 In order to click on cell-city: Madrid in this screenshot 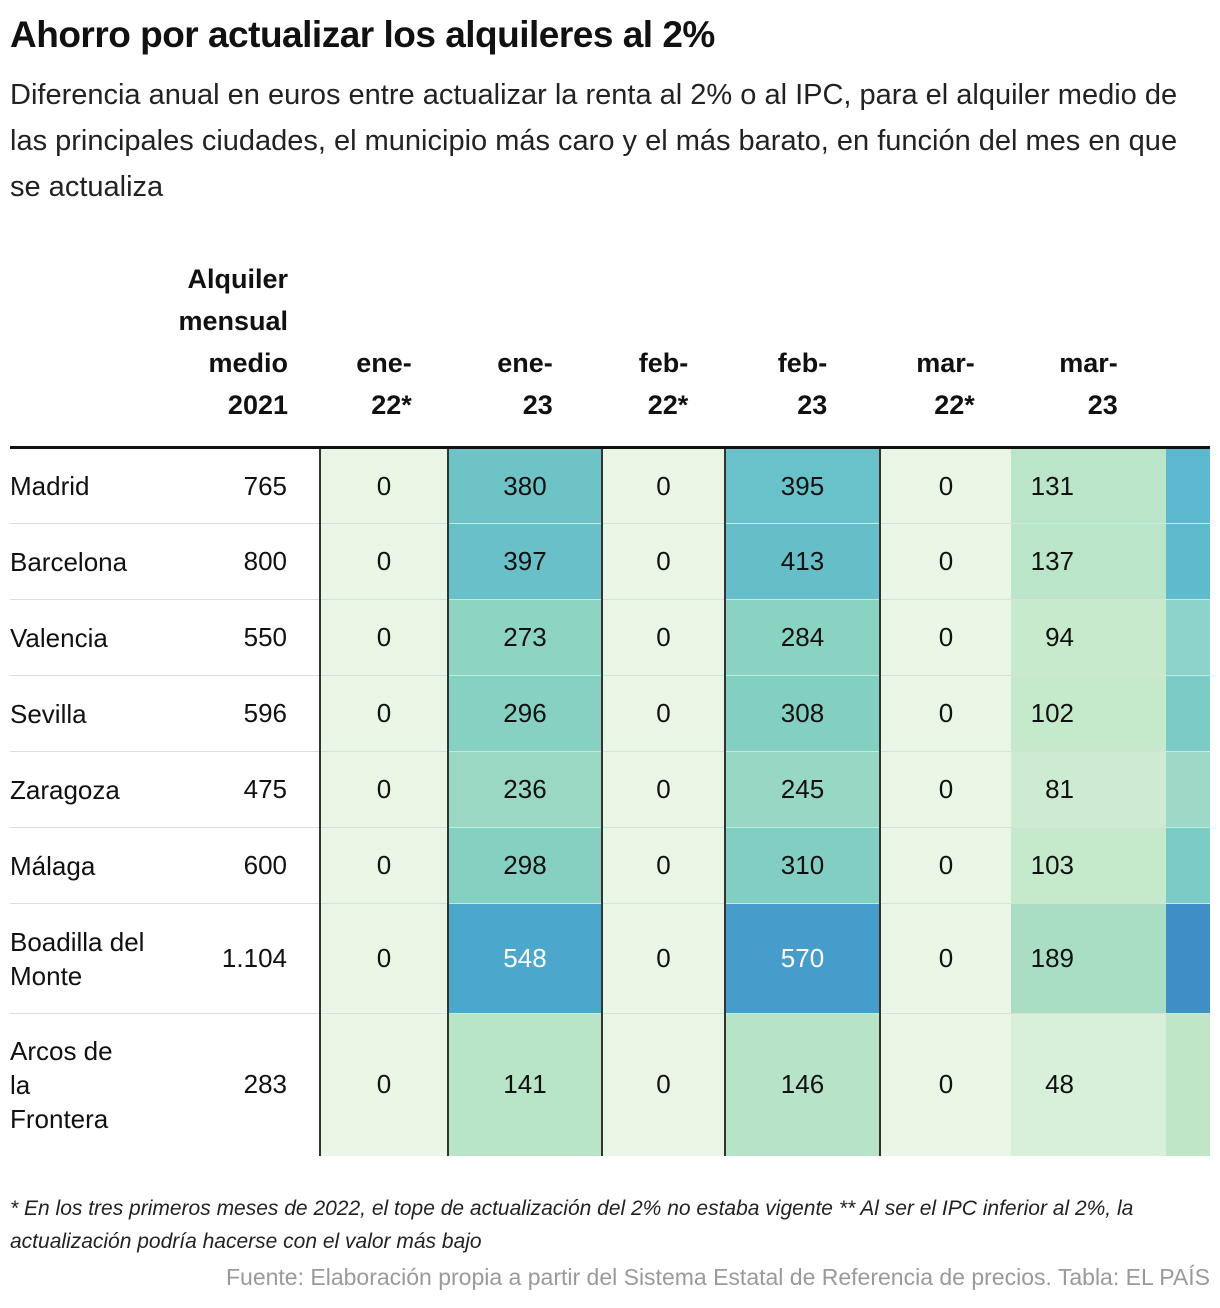, I will do `click(50, 486)`.